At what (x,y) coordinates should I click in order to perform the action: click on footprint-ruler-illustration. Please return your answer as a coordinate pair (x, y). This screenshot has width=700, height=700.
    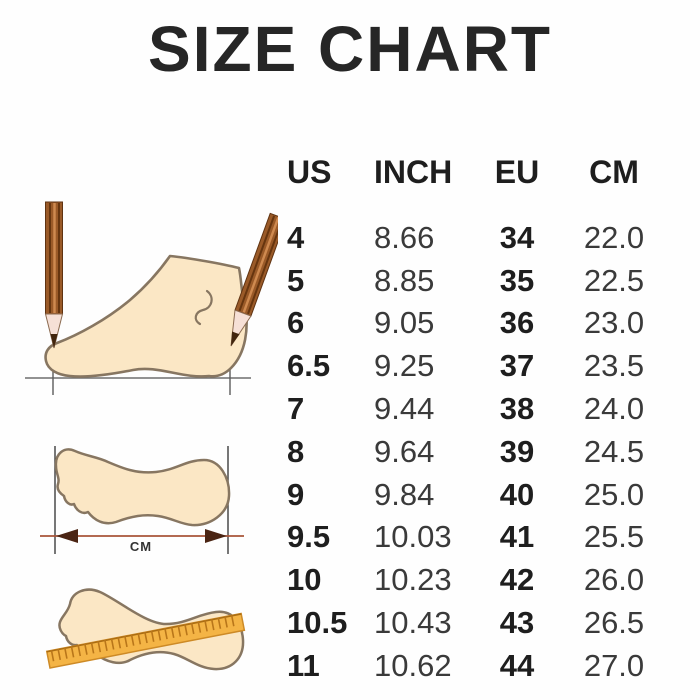
    Looking at the image, I should click on (145, 629).